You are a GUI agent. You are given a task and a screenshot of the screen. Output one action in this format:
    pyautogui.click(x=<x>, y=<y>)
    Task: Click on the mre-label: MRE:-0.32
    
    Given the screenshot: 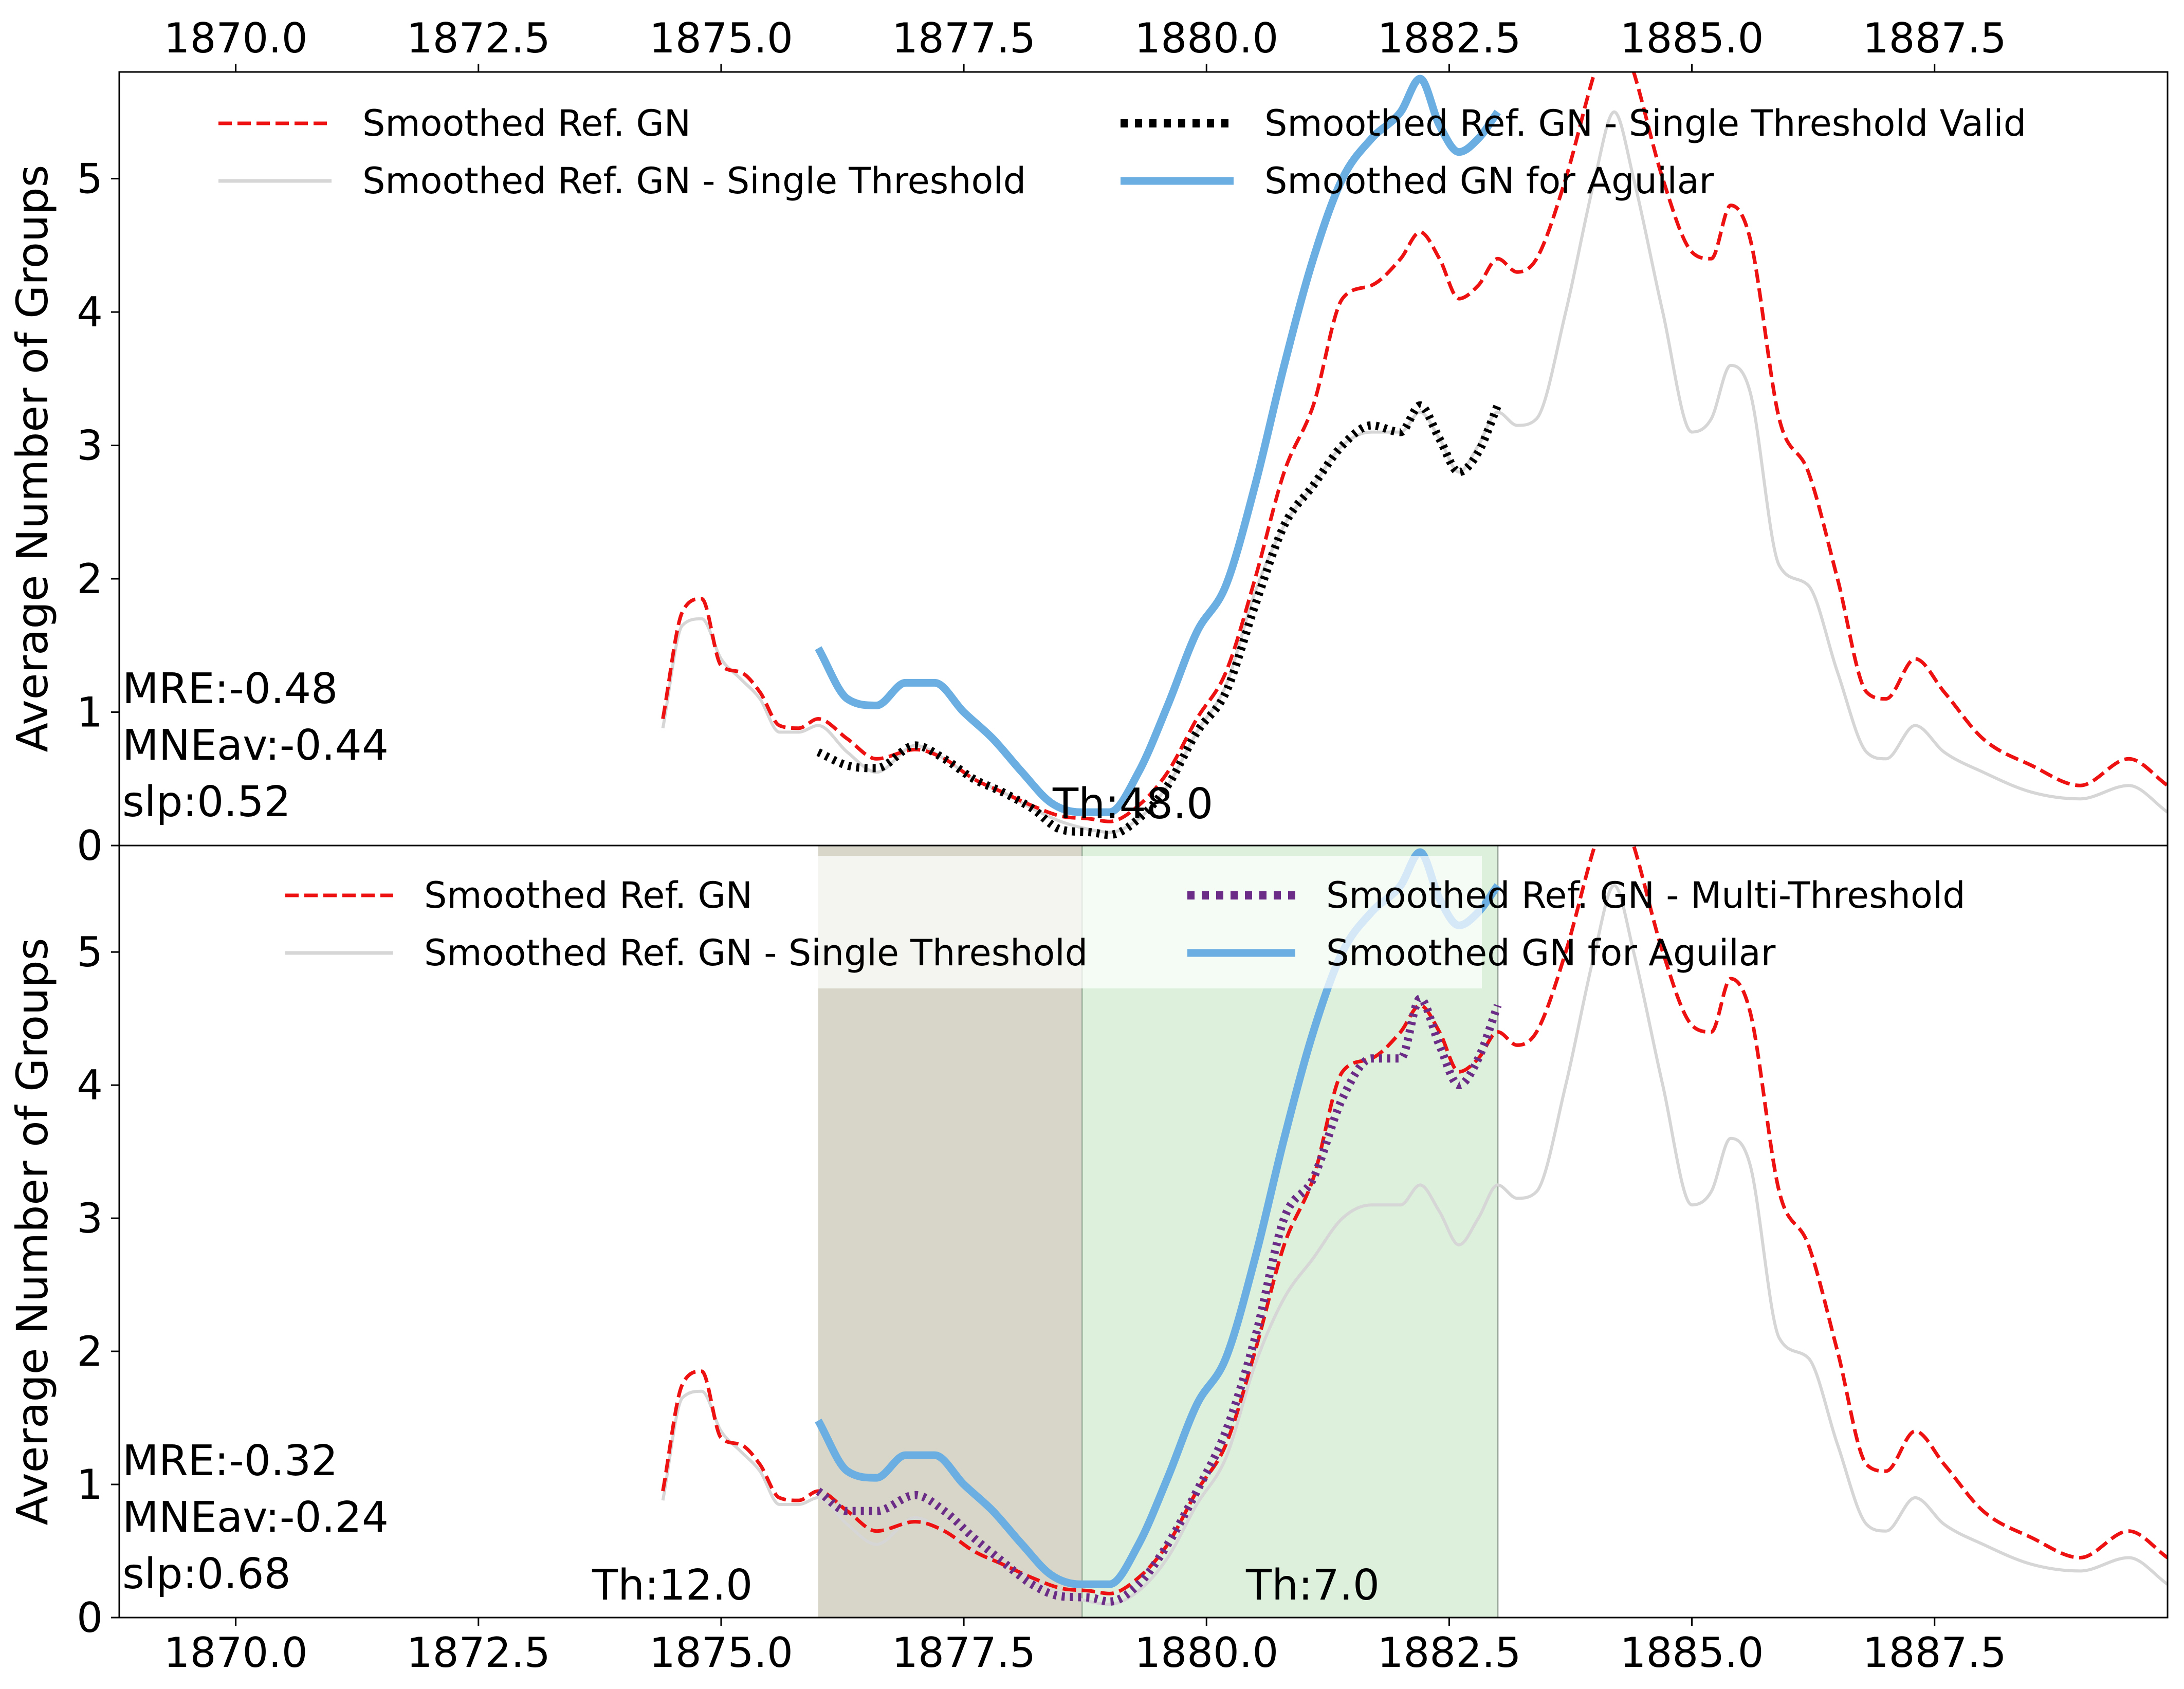 What is the action you would take?
    pyautogui.click(x=230, y=1461)
    